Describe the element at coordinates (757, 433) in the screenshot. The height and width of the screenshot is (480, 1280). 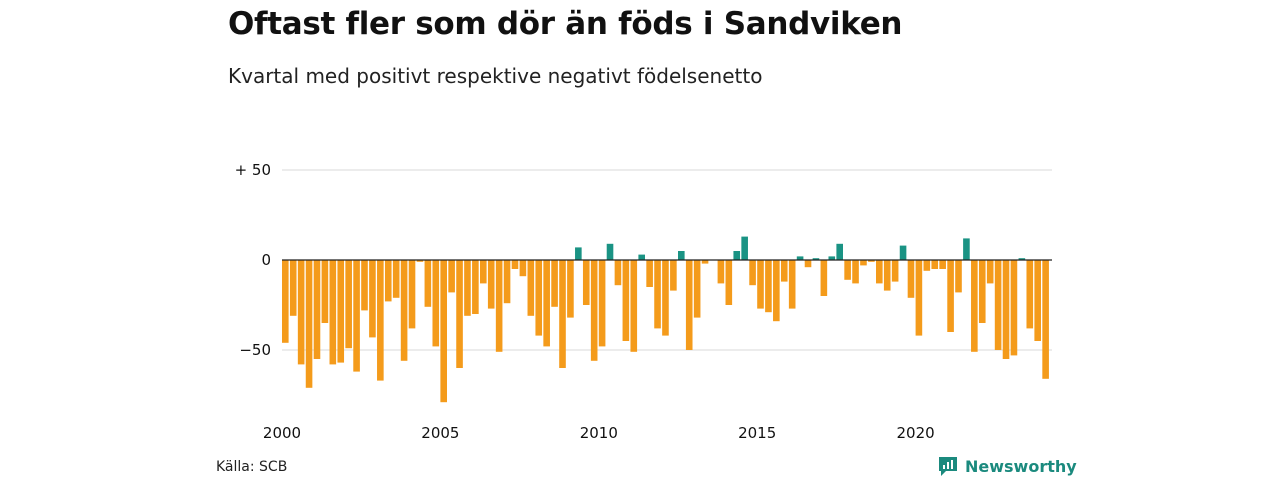
I see `x-tick-label: 2015` at that location.